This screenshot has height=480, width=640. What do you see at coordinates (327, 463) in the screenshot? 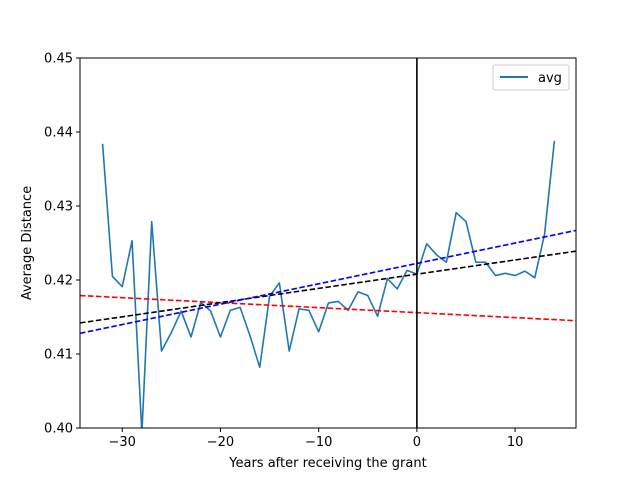
I see `x-axis-label: Years after receiving the grant` at bounding box center [327, 463].